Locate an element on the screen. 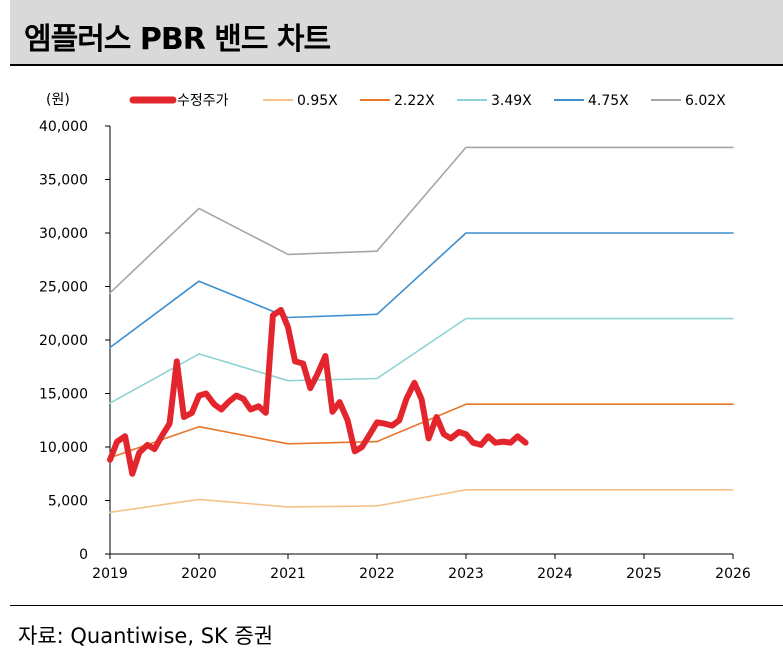 Image resolution: width=783 pixels, height=656 pixels. legend-label: 4.75X is located at coordinates (608, 101).